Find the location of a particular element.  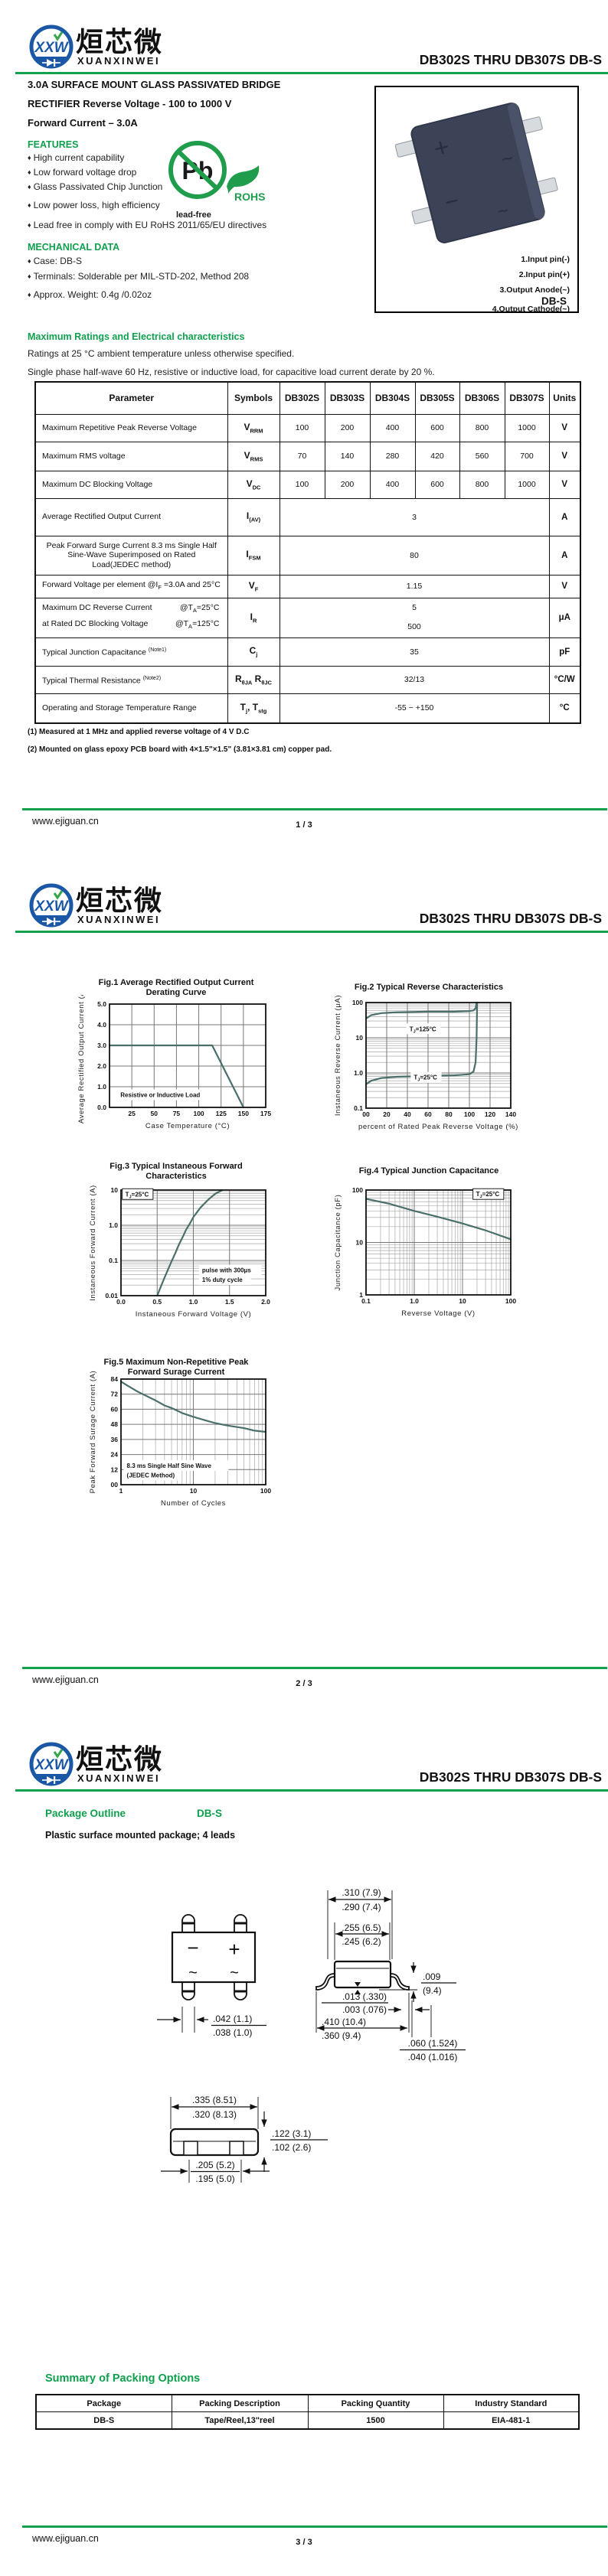

footer-site: www.ejiguan.cn is located at coordinates (65, 1679).